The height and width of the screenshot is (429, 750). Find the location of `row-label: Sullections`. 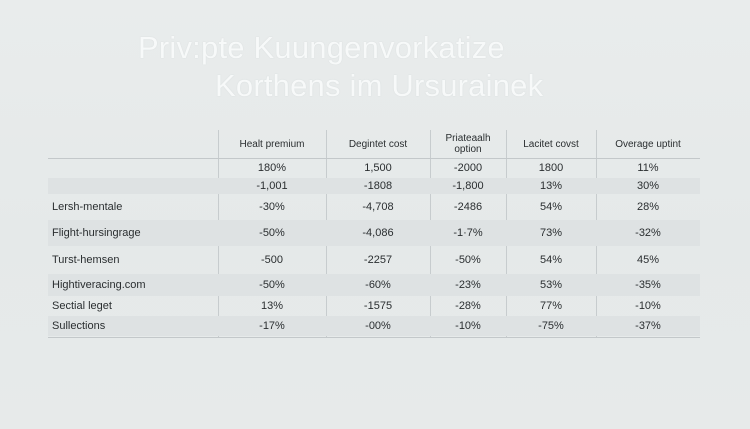

row-label: Sullections is located at coordinates (79, 326).